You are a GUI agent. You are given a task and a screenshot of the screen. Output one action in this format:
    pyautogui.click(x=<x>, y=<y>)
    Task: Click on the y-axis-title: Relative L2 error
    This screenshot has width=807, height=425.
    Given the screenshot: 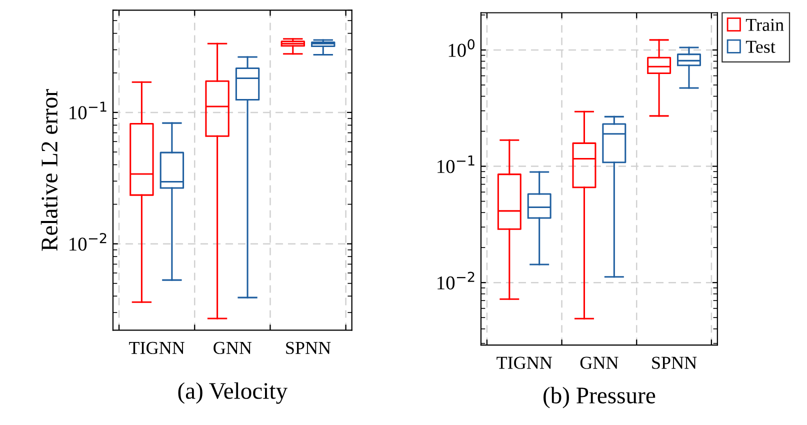 What is the action you would take?
    pyautogui.click(x=49, y=170)
    